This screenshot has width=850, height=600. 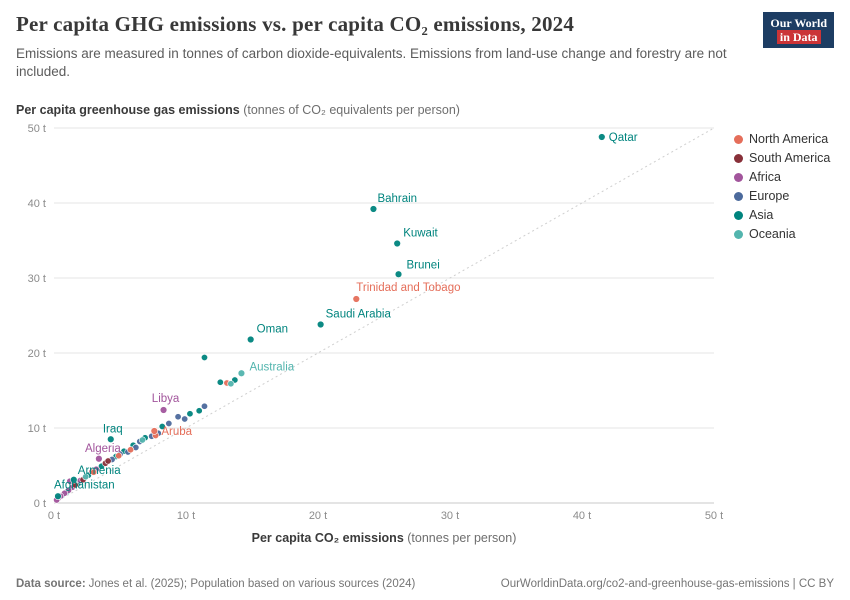 What do you see at coordinates (462, 538) in the screenshot?
I see `x-axis-title-unit: (tonnes per person)` at bounding box center [462, 538].